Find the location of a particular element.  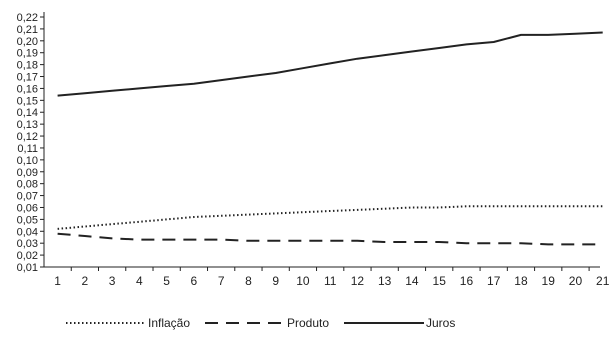

y-tick-label: 0,16 is located at coordinates (27, 89).